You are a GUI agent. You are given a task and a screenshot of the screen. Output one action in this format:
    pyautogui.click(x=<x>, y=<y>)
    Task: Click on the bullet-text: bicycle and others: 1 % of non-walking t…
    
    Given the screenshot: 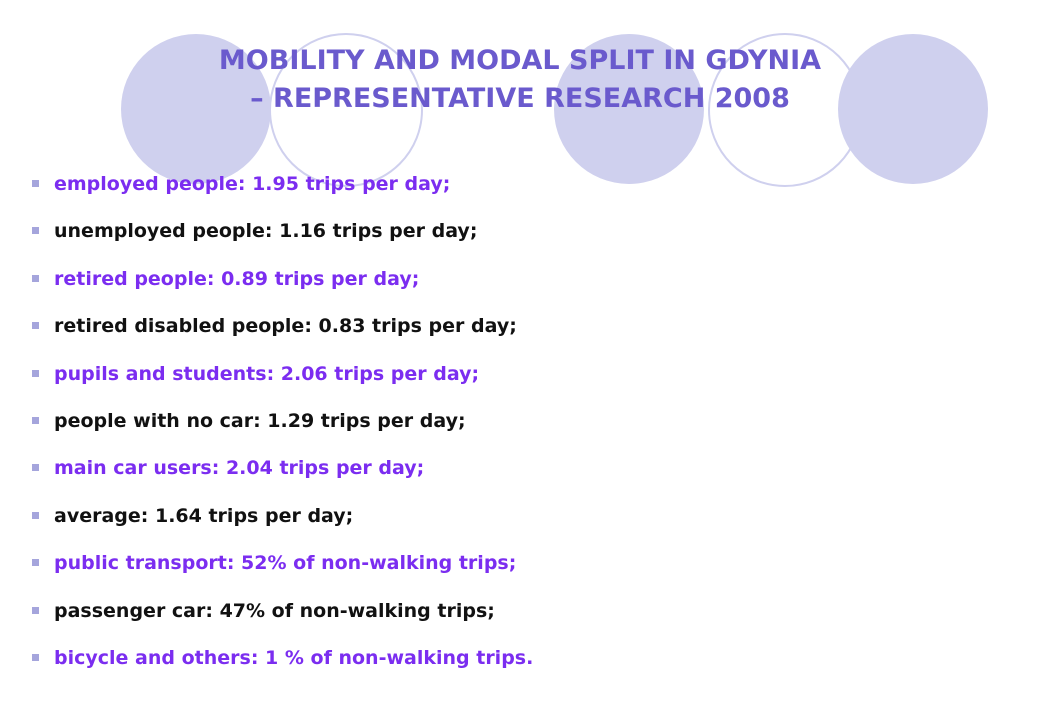 What is the action you would take?
    pyautogui.click(x=294, y=657)
    